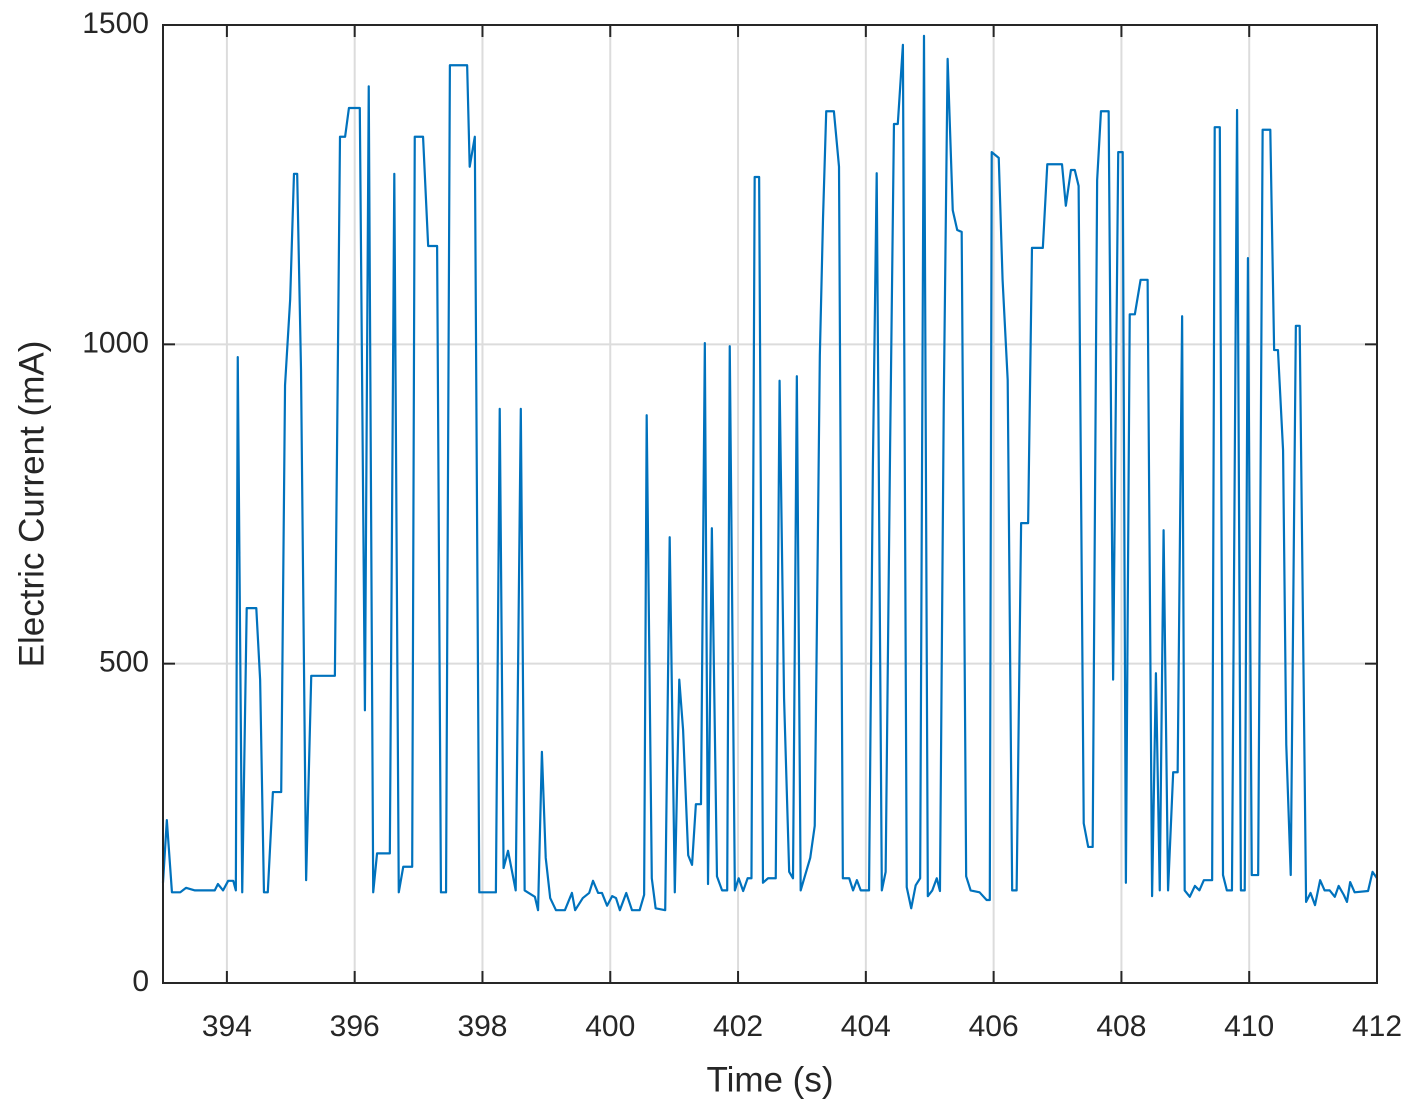 Image resolution: width=1416 pixels, height=1116 pixels. What do you see at coordinates (610, 1026) in the screenshot?
I see `x-tick-label: 400` at bounding box center [610, 1026].